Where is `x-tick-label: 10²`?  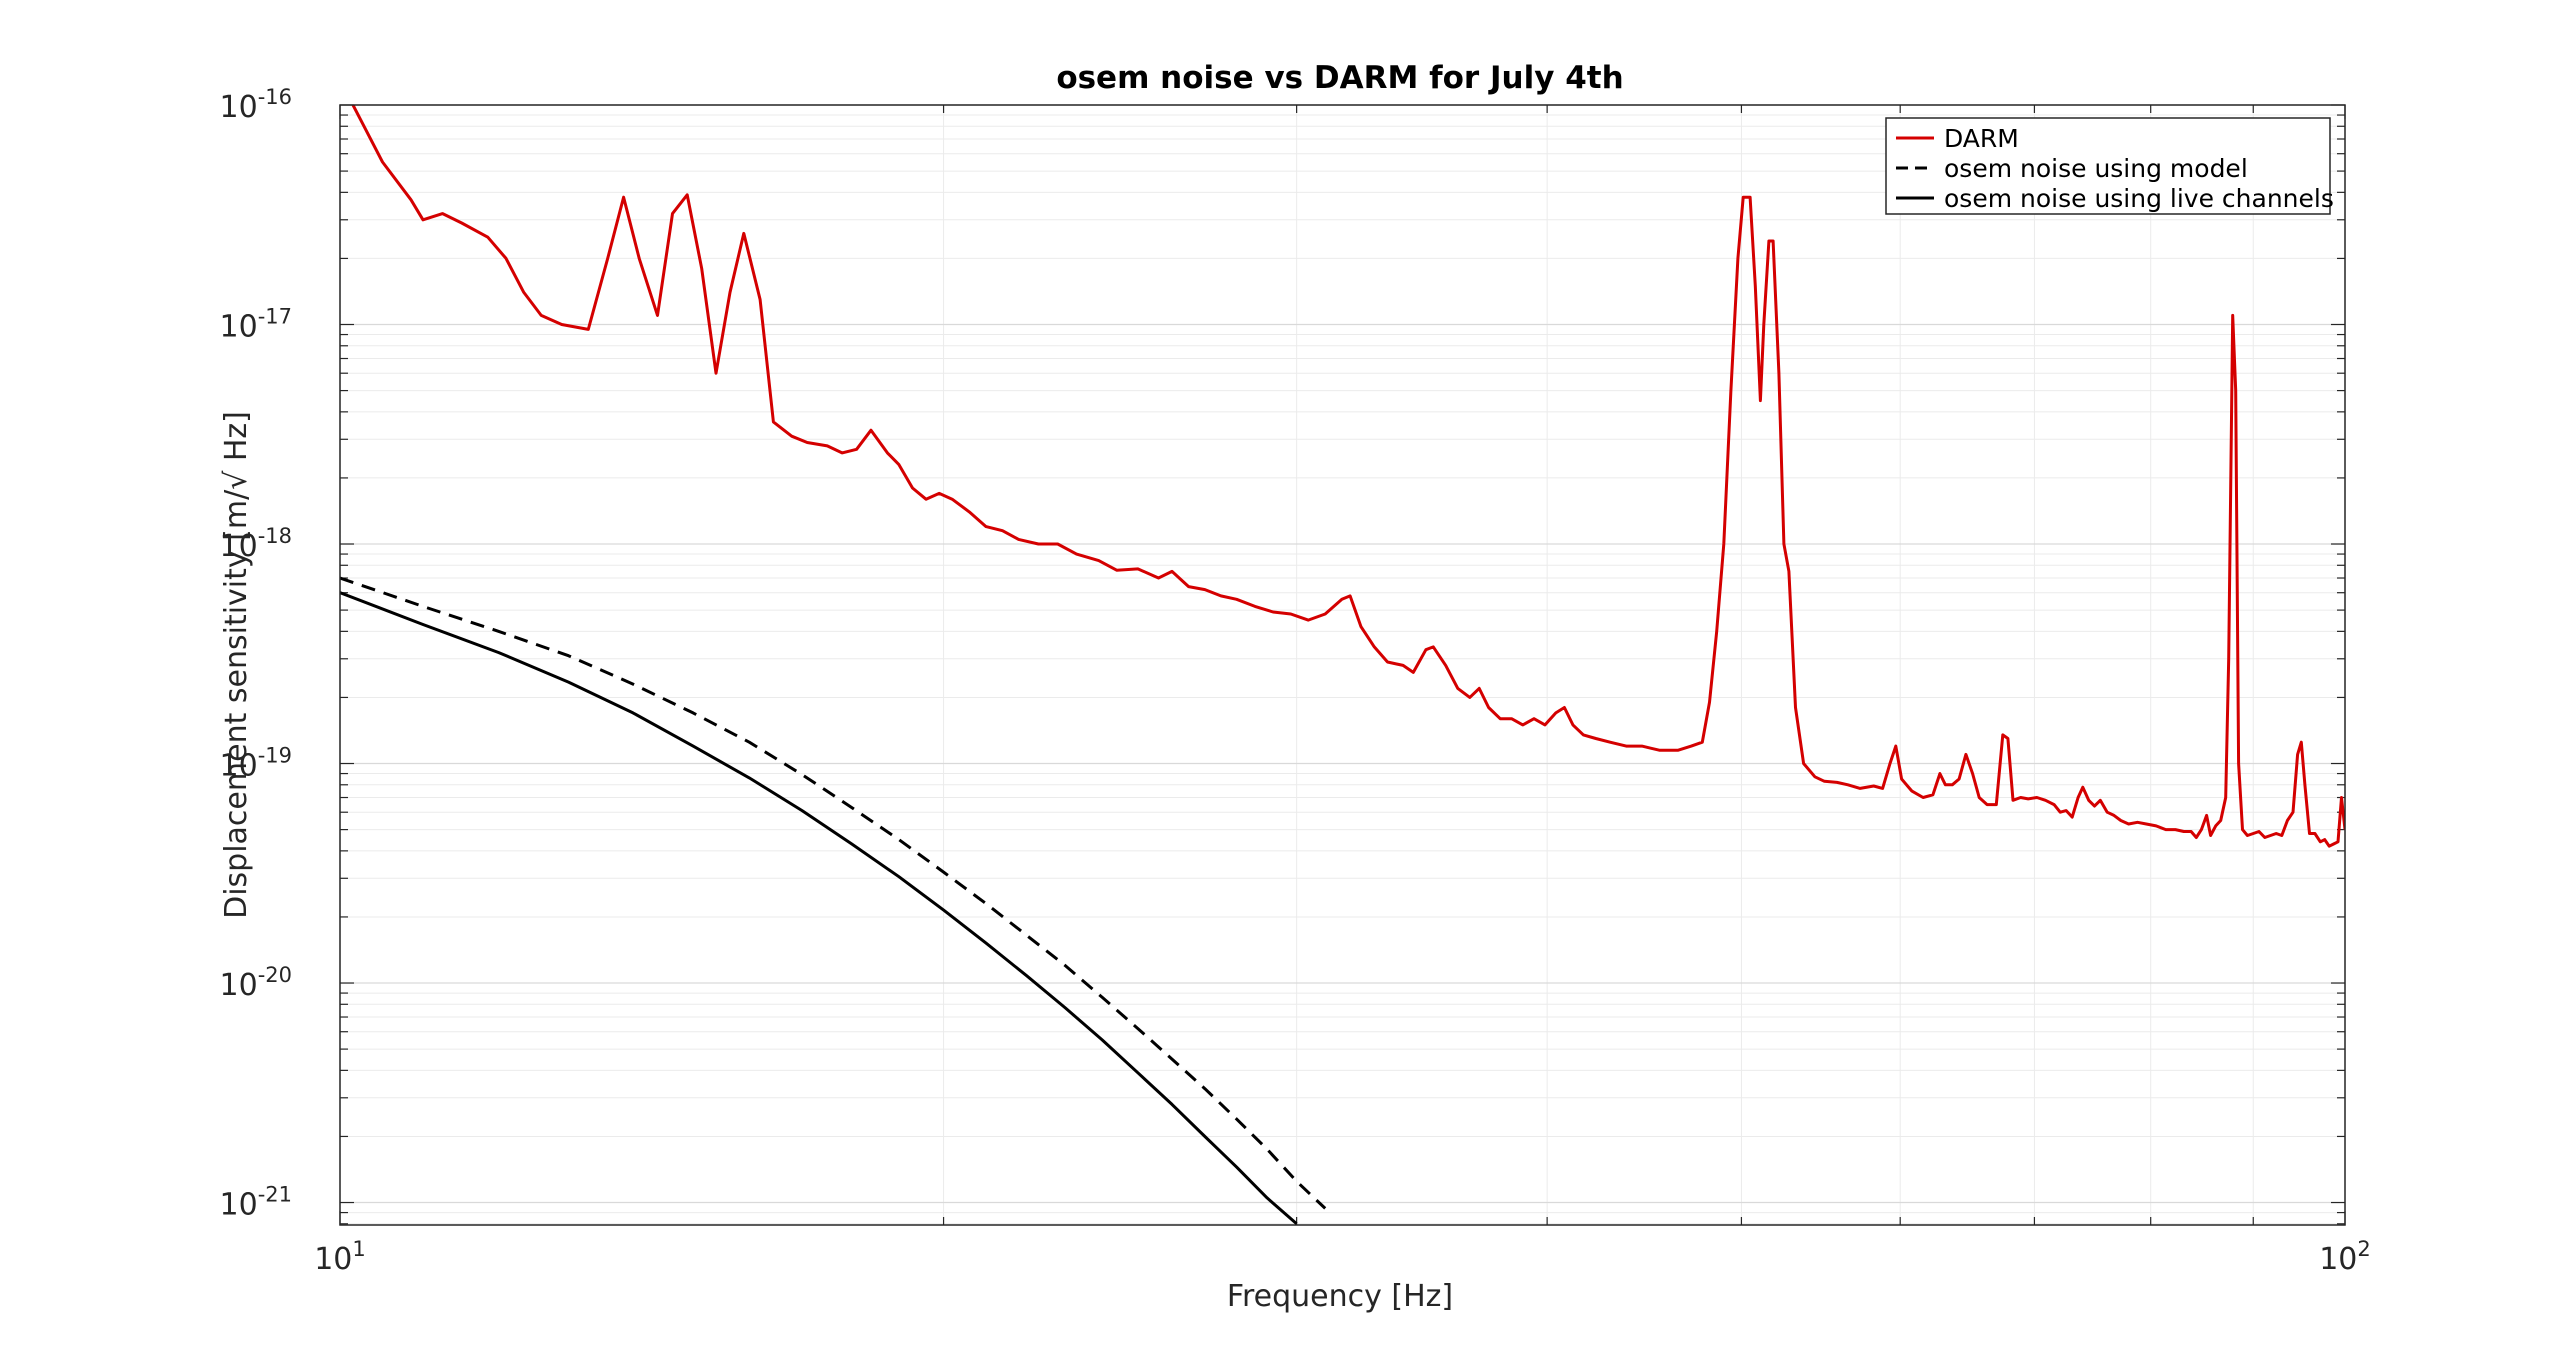
x-tick-label: 10² is located at coordinates (2345, 1257).